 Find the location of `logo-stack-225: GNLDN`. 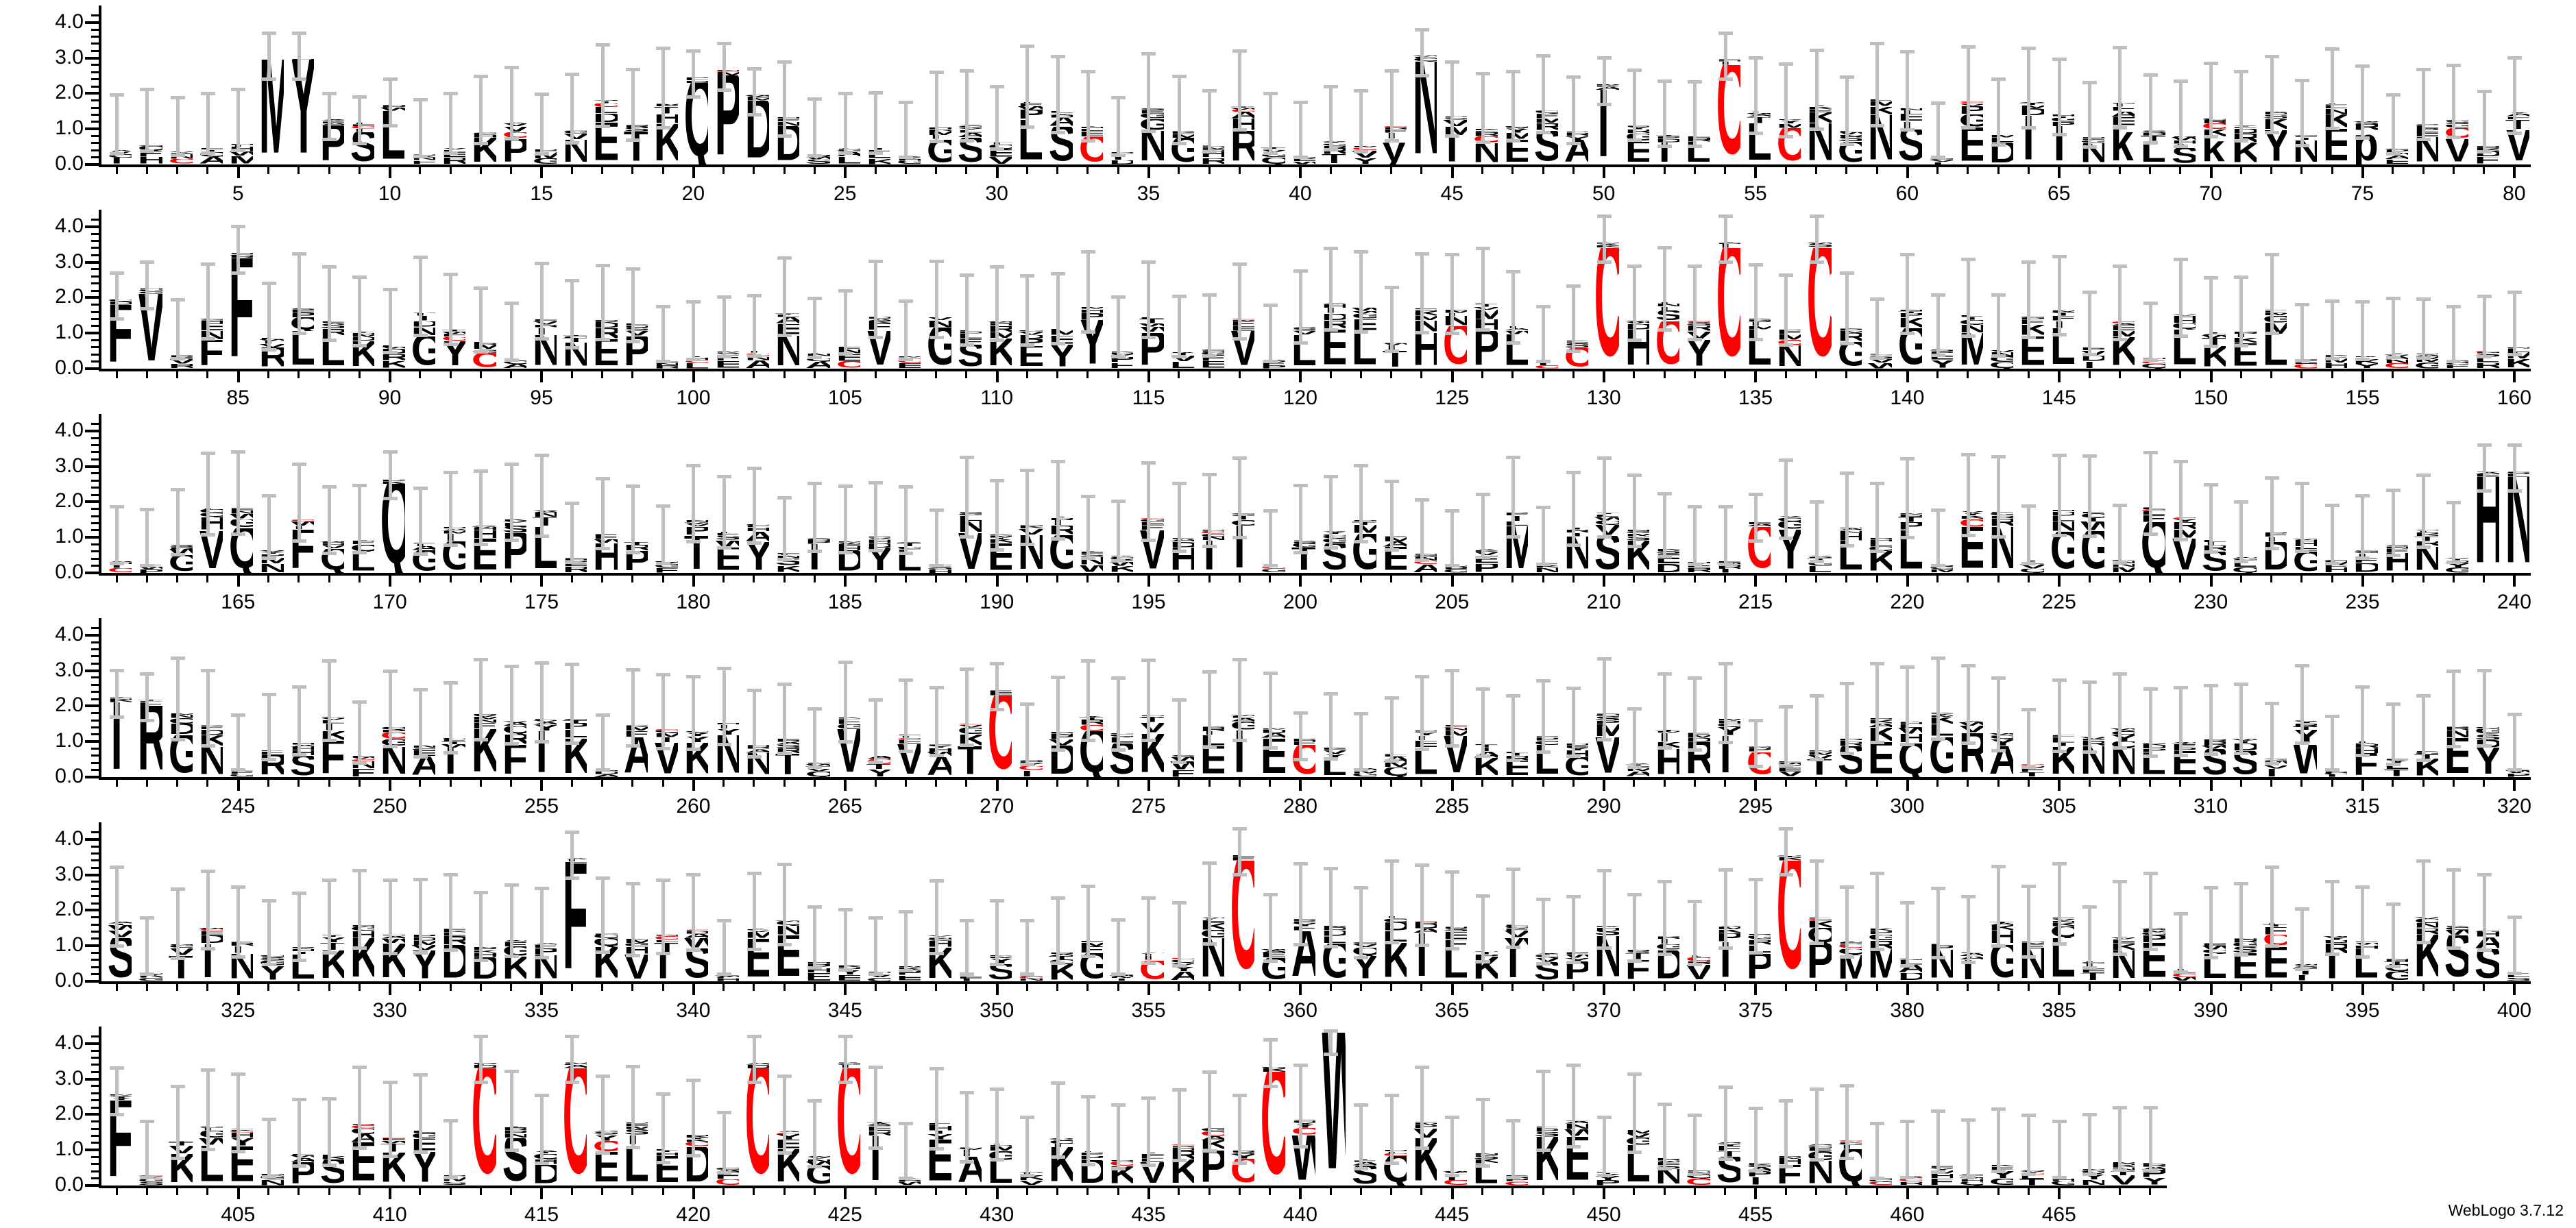

logo-stack-225: GNLDN is located at coordinates (2059, 495).